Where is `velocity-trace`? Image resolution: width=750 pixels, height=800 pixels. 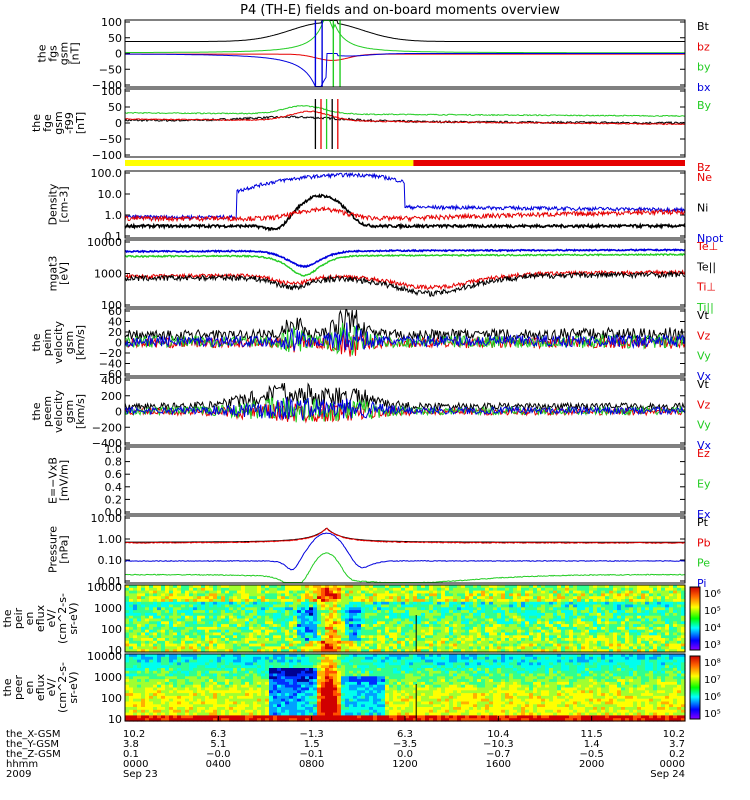 velocity-trace is located at coordinates (405, 339).